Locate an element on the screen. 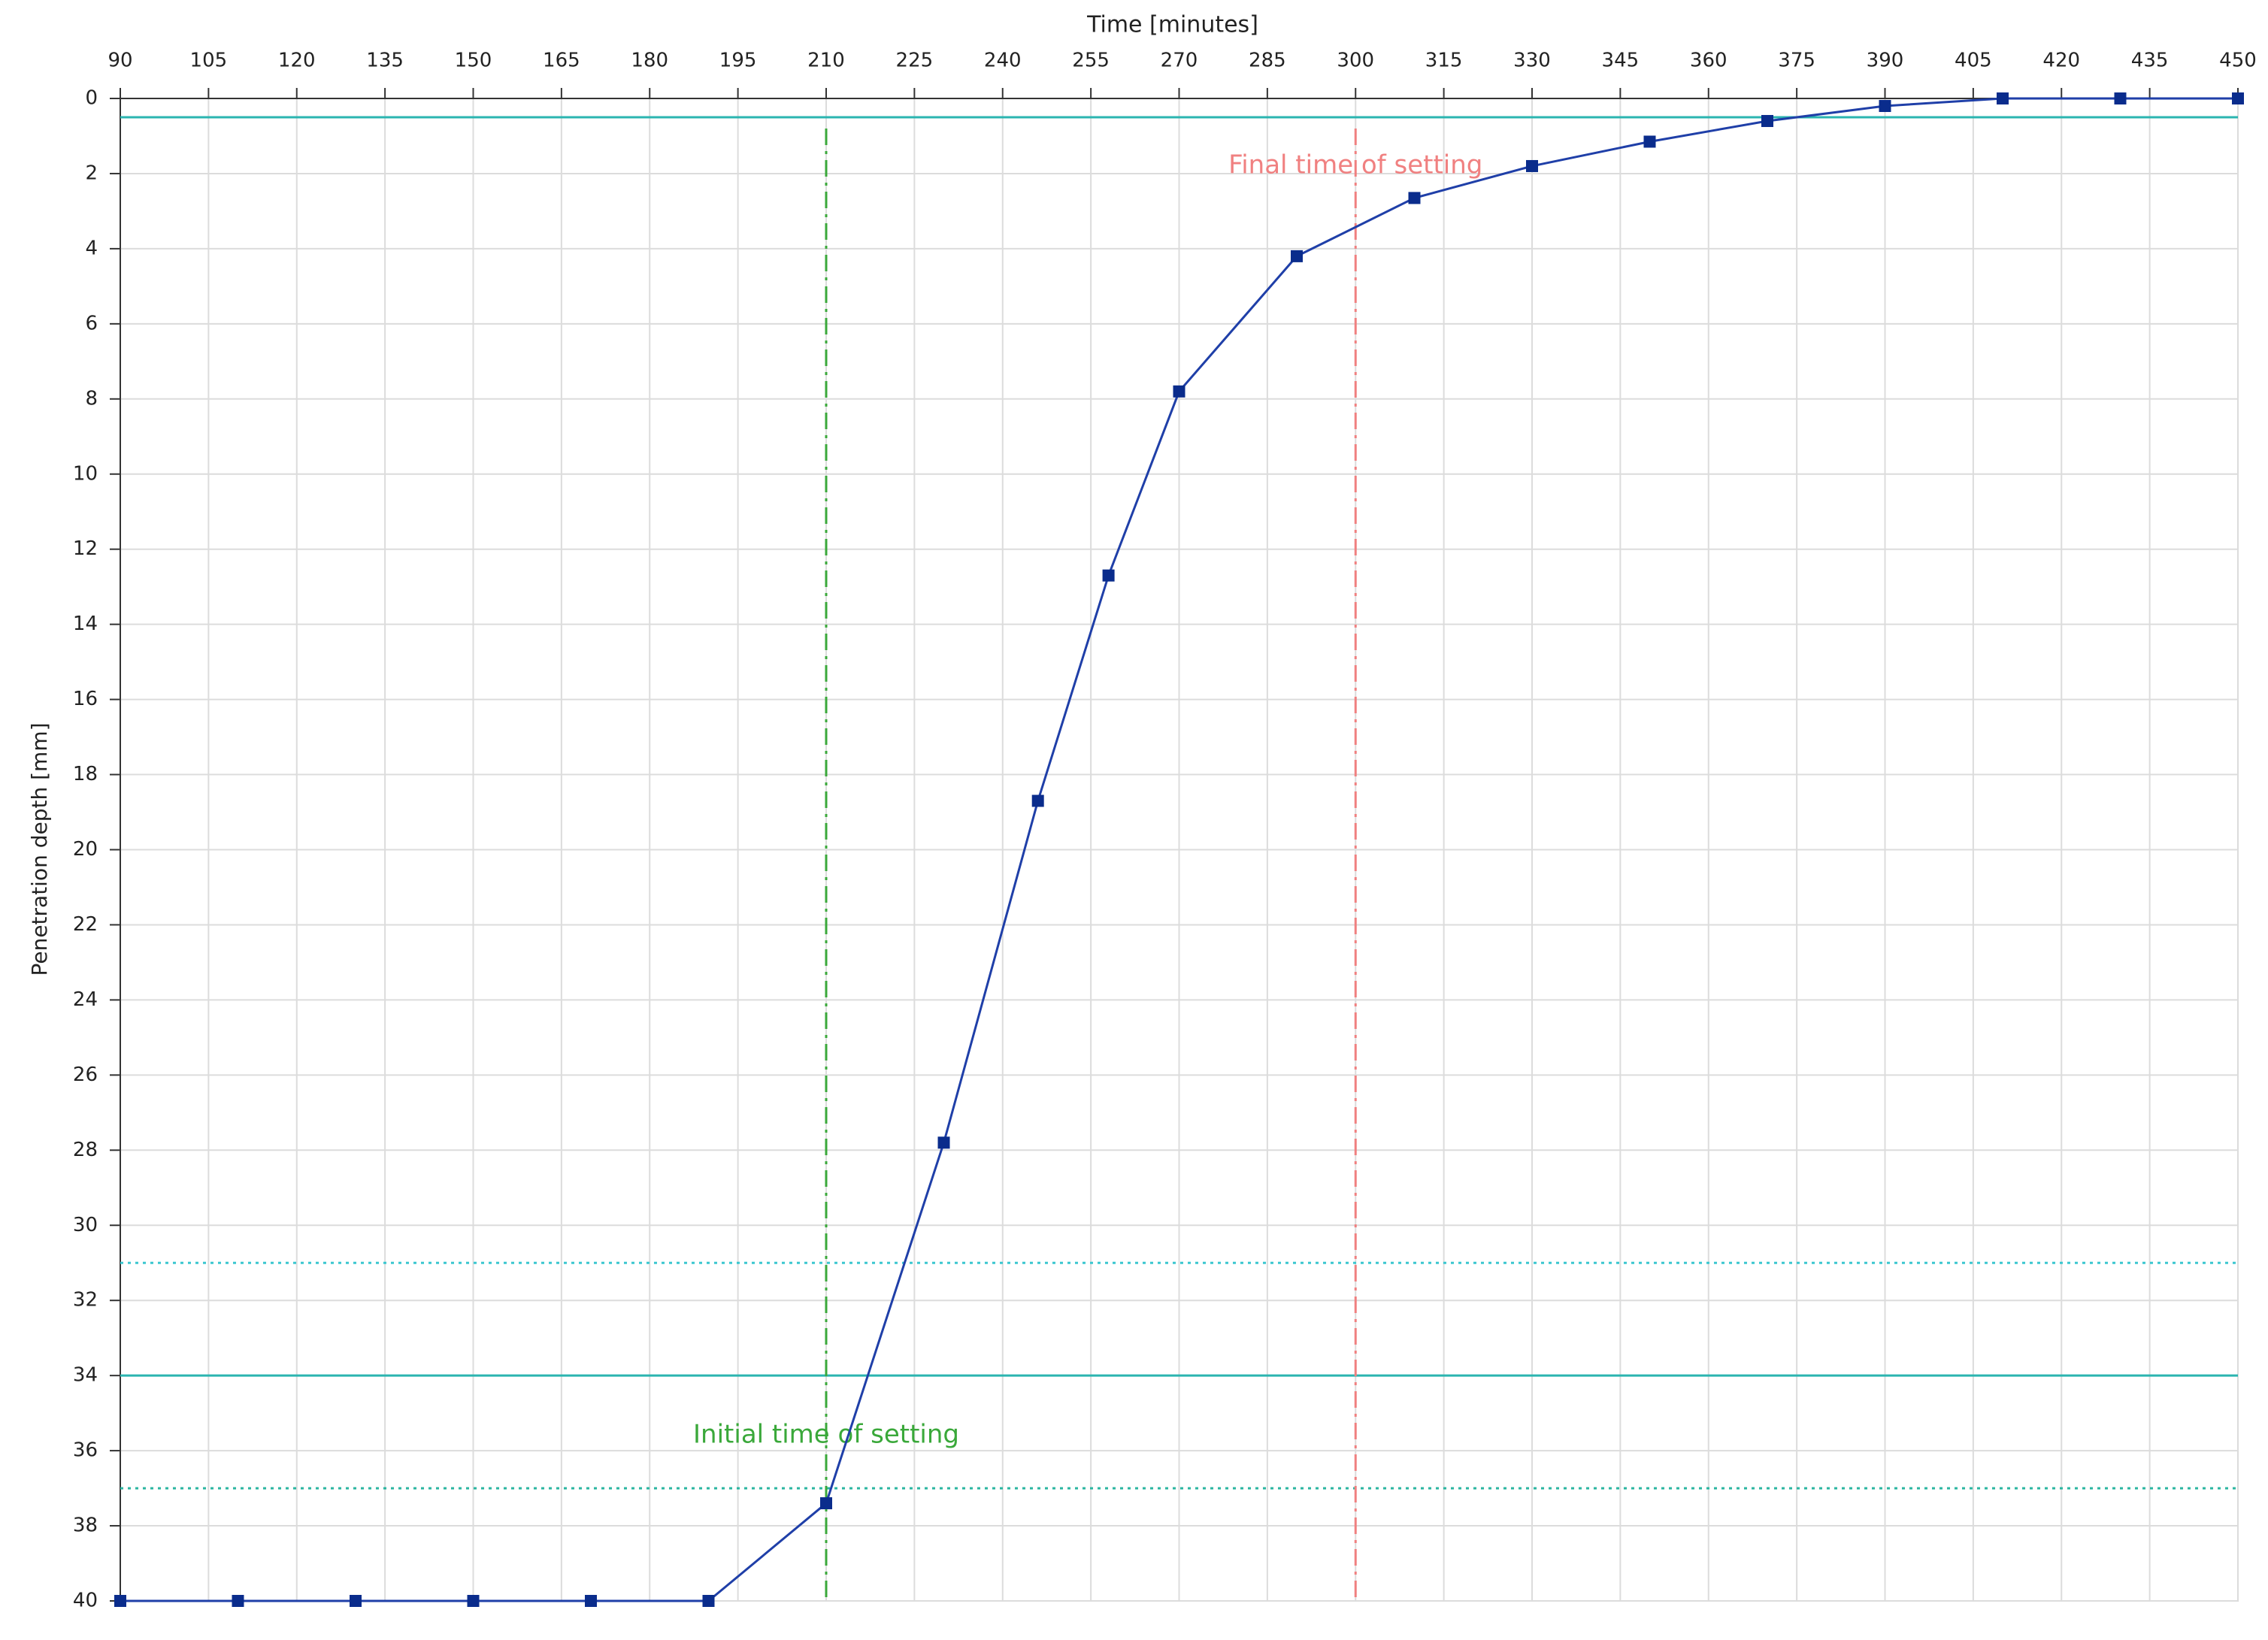 The width and height of the screenshot is (2268, 1640). x-tick-label: 450 is located at coordinates (2238, 61).